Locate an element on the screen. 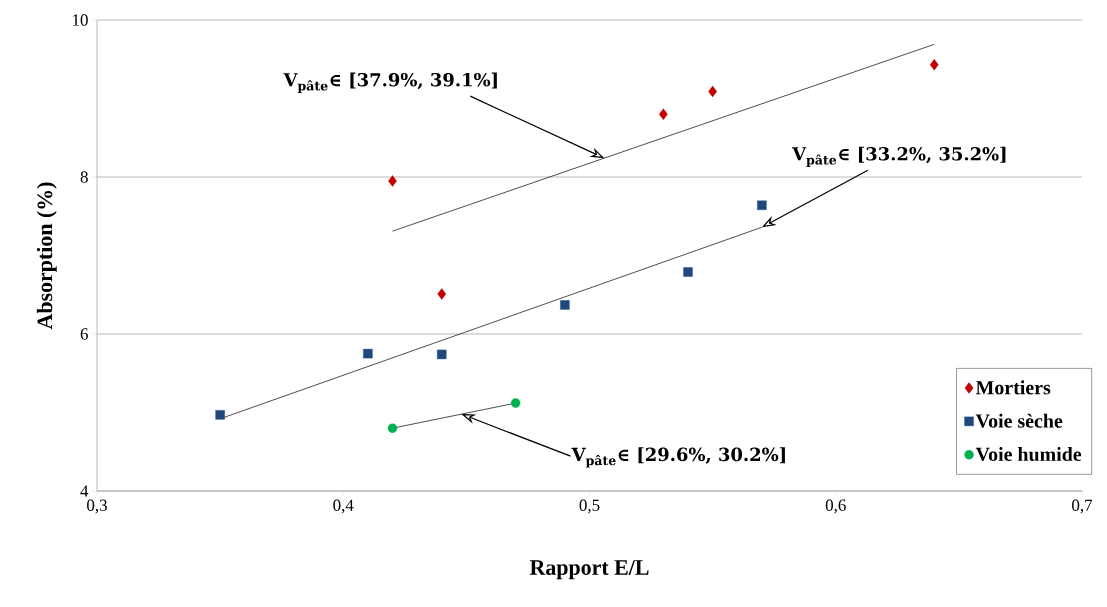 This screenshot has width=1107, height=607. annotation: V$_{pâte}$∈ [37.9%, 39.1%] is located at coordinates (390, 82).